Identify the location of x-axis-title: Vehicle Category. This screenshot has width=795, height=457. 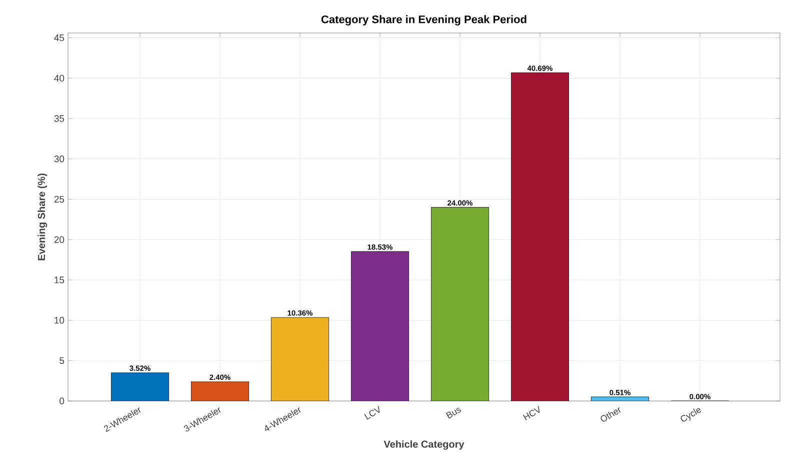
(424, 445).